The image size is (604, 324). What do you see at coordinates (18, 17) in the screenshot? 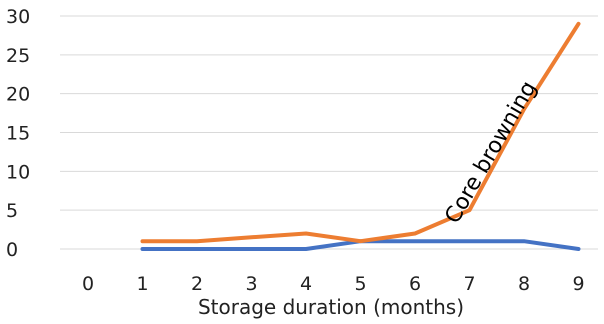
I see `y-tick-label: 30` at bounding box center [18, 17].